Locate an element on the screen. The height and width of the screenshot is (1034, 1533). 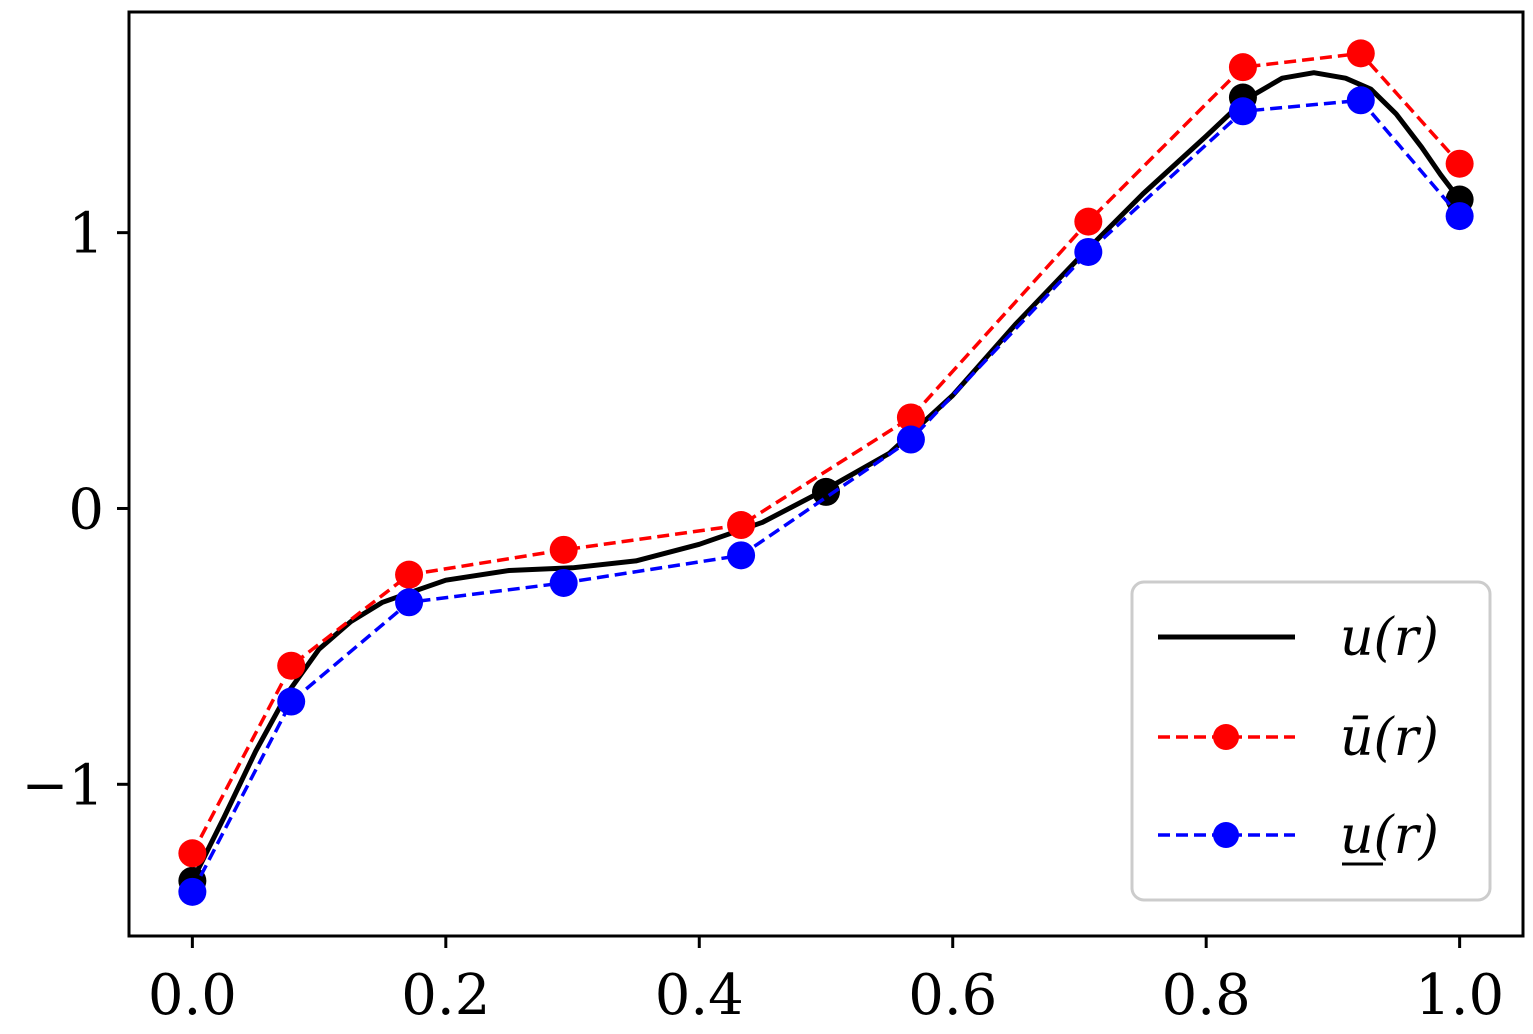
x-axis: 0.0 0.2 0.4 0.6 0.8 1.0 is located at coordinates (826, 982).